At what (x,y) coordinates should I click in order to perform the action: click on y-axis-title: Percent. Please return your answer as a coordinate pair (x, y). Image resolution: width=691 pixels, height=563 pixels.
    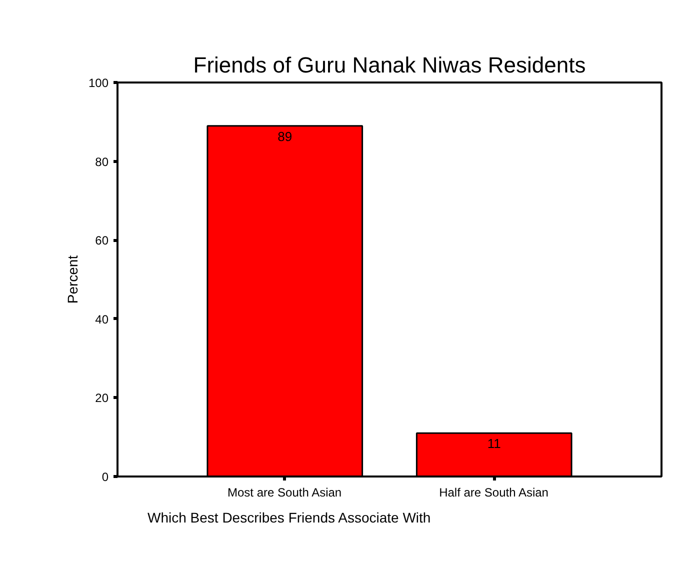
    Looking at the image, I should click on (72, 279).